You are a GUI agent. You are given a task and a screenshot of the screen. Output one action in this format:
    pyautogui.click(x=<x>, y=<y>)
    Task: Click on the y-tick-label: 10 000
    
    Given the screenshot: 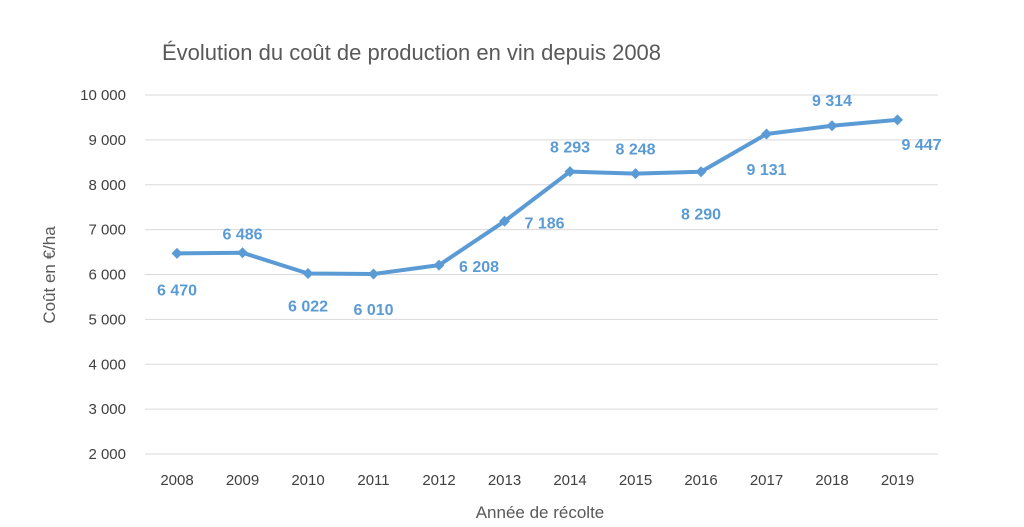 What is the action you would take?
    pyautogui.click(x=103, y=95)
    